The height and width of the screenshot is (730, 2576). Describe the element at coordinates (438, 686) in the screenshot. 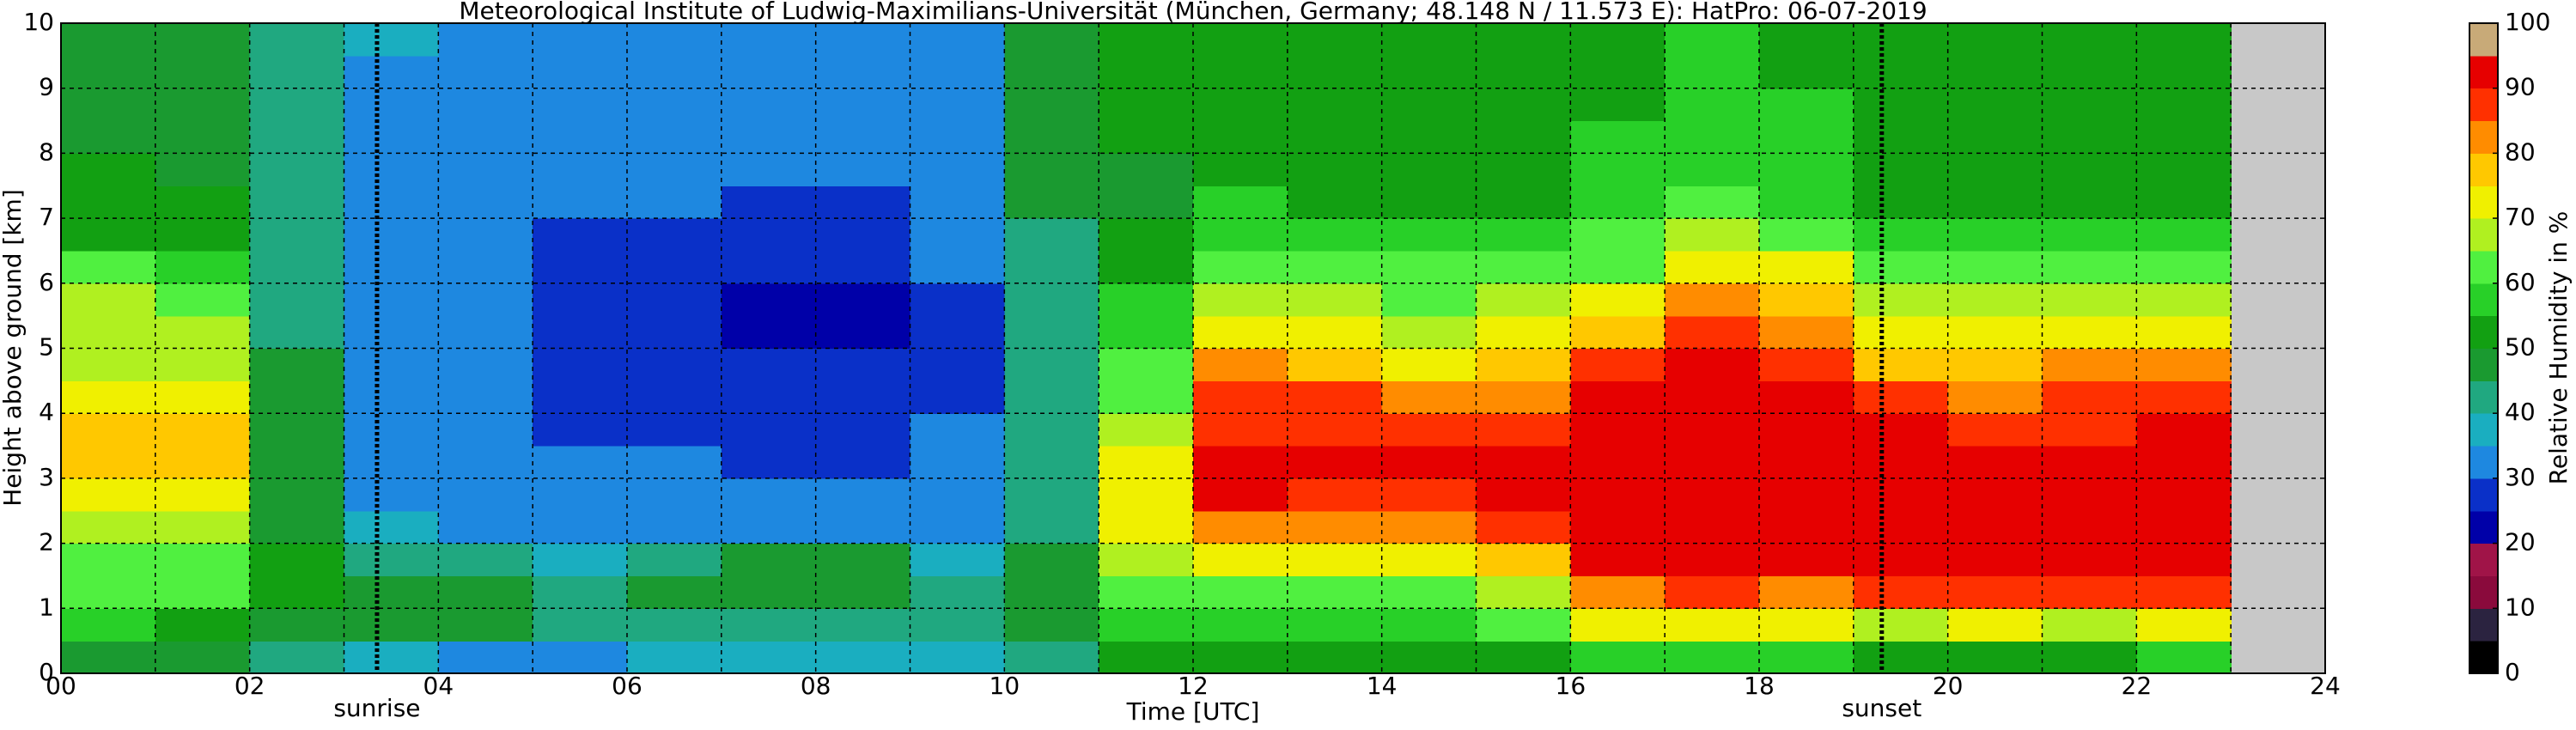

I see `x-tick-label: 04` at that location.